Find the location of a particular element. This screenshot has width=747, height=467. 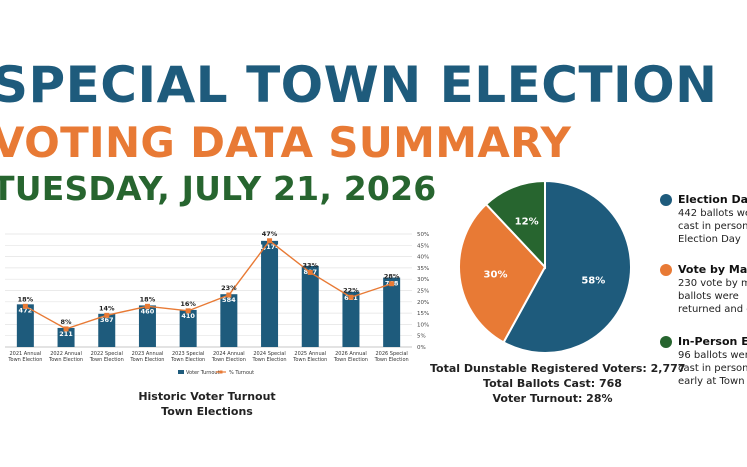

x-axis-category-label: 2022 Annual Town Election is located at coordinates (65, 357).